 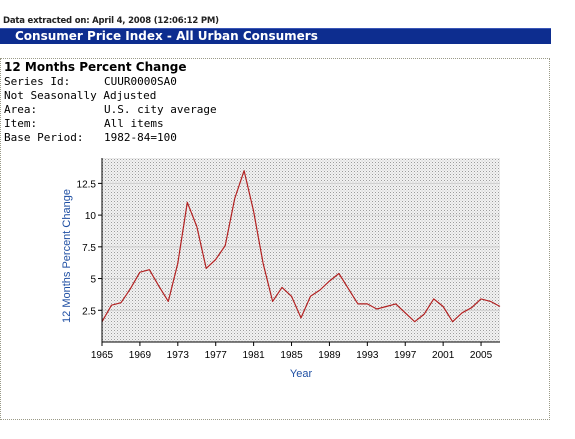 What do you see at coordinates (481, 355) in the screenshot?
I see `x-tick-label: 2005` at bounding box center [481, 355].